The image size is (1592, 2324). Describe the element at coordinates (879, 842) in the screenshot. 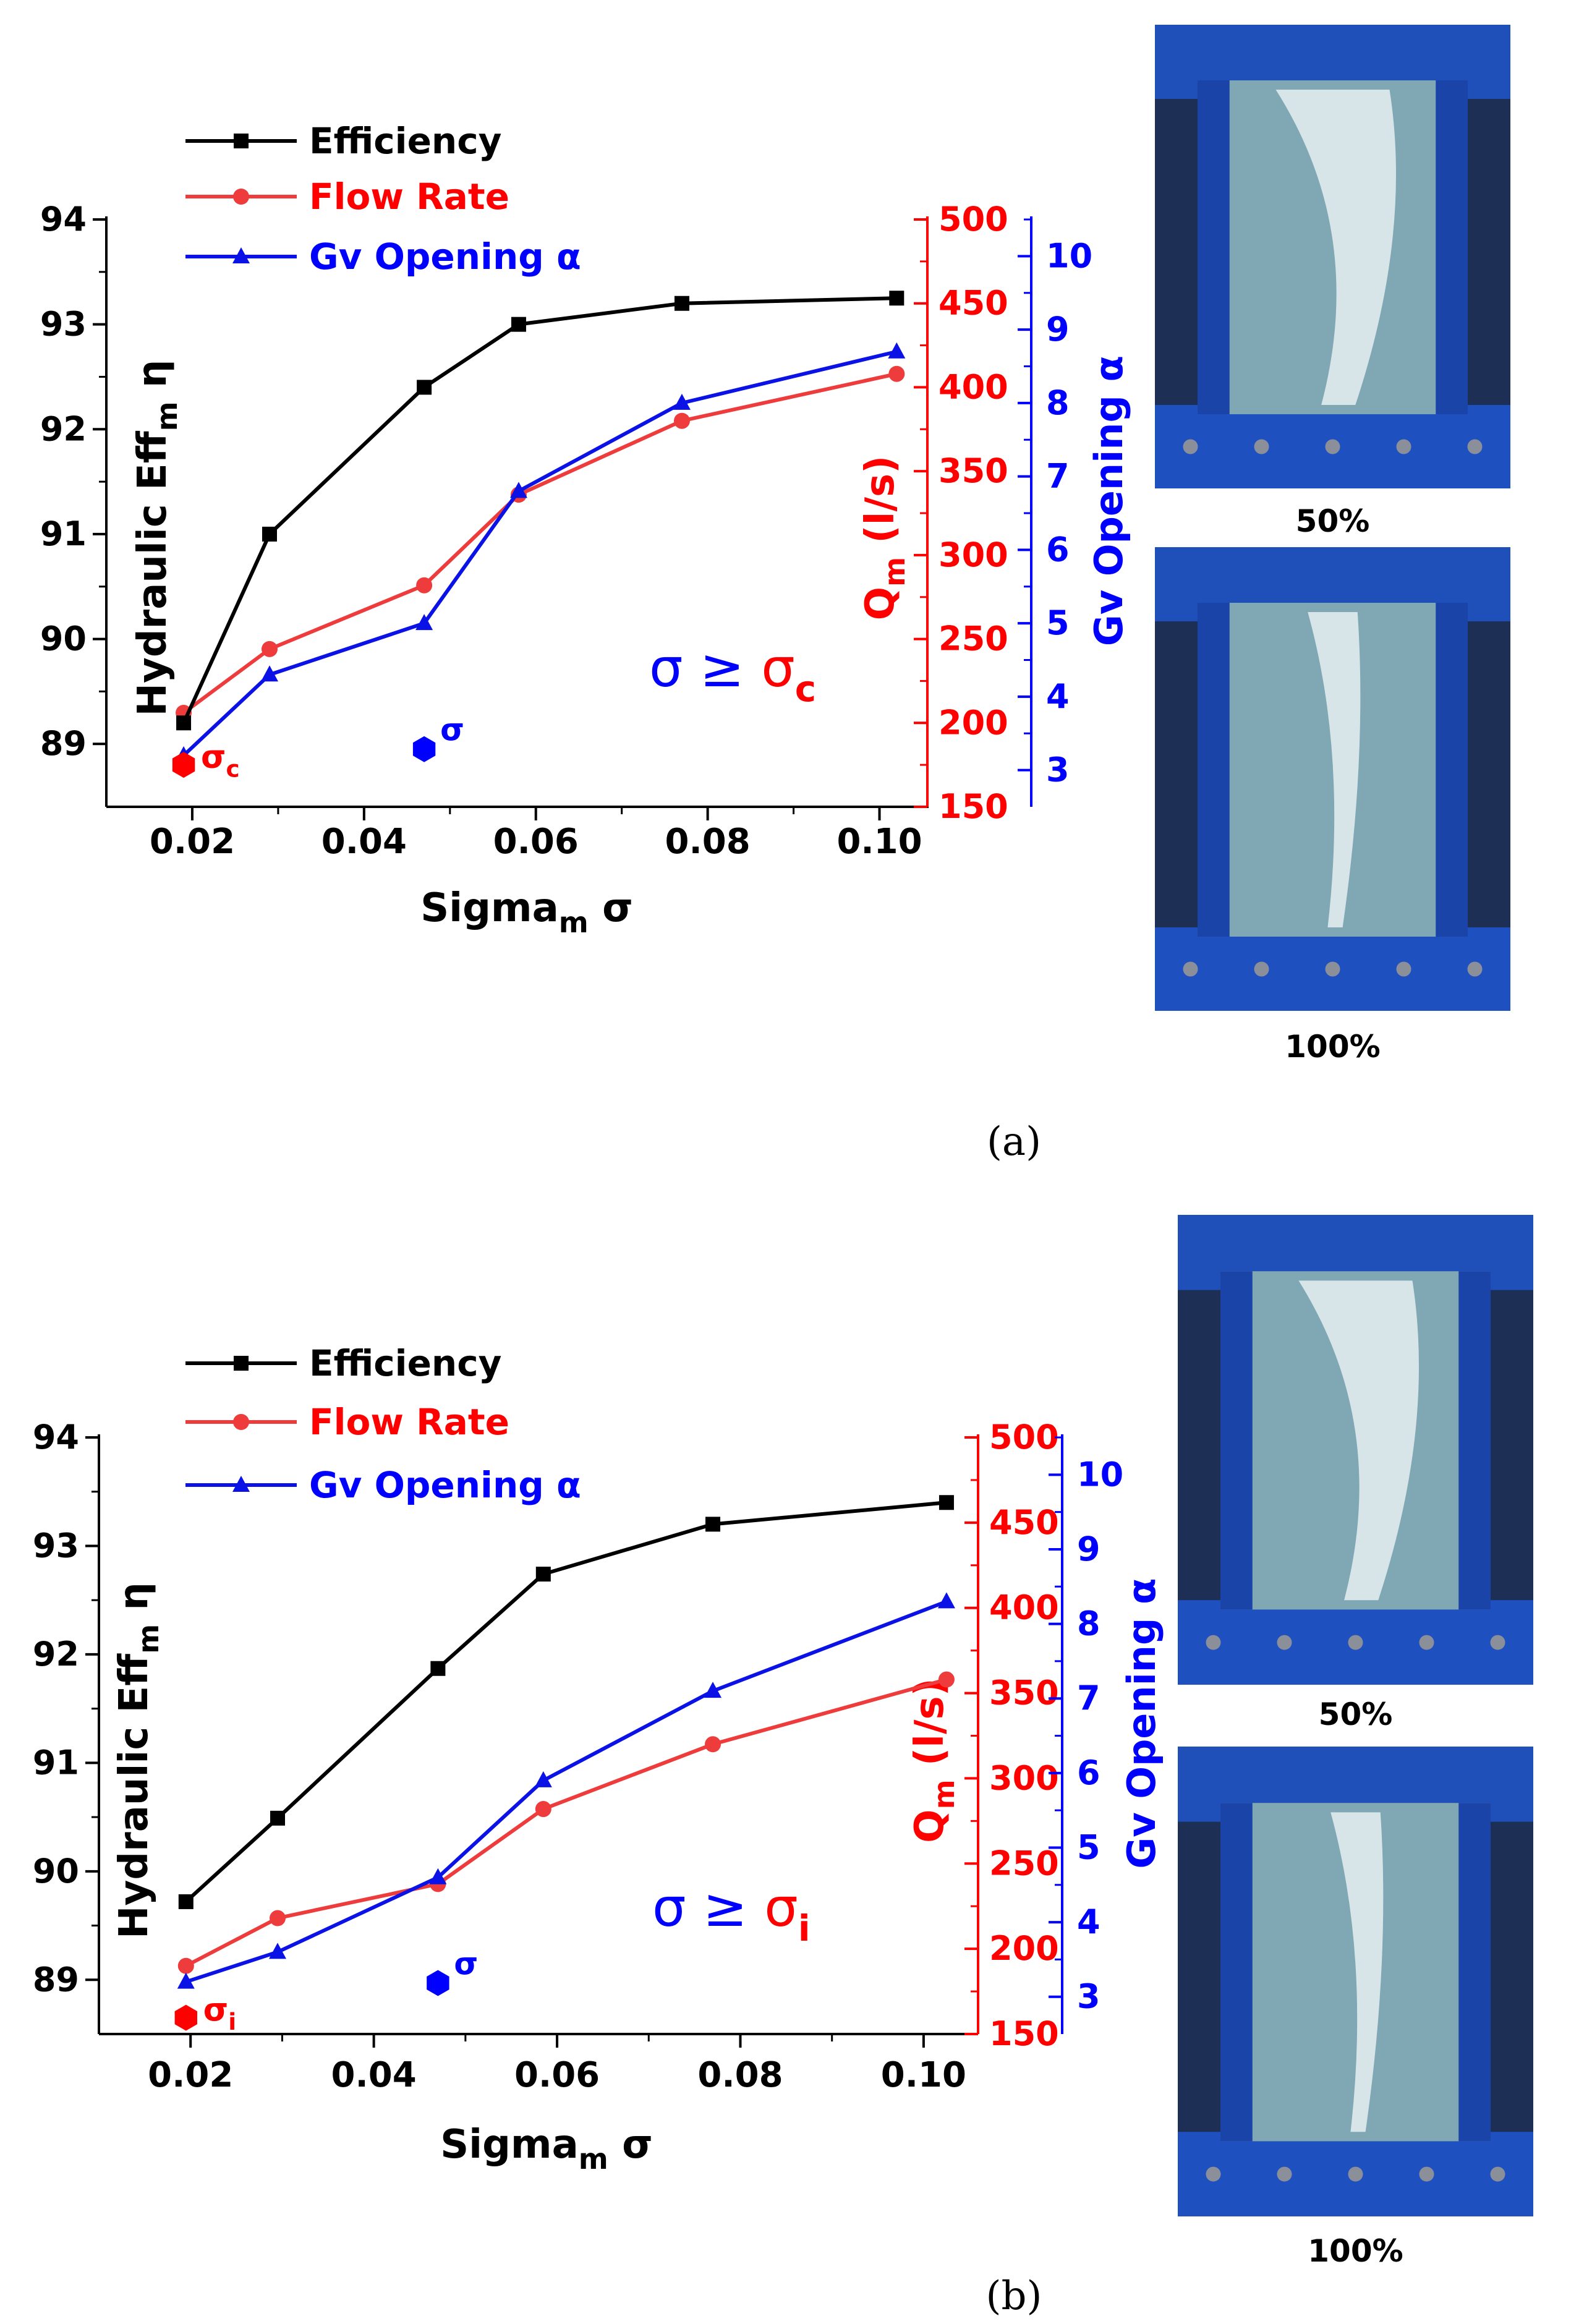

I see `x-tick-label: 0.10` at that location.